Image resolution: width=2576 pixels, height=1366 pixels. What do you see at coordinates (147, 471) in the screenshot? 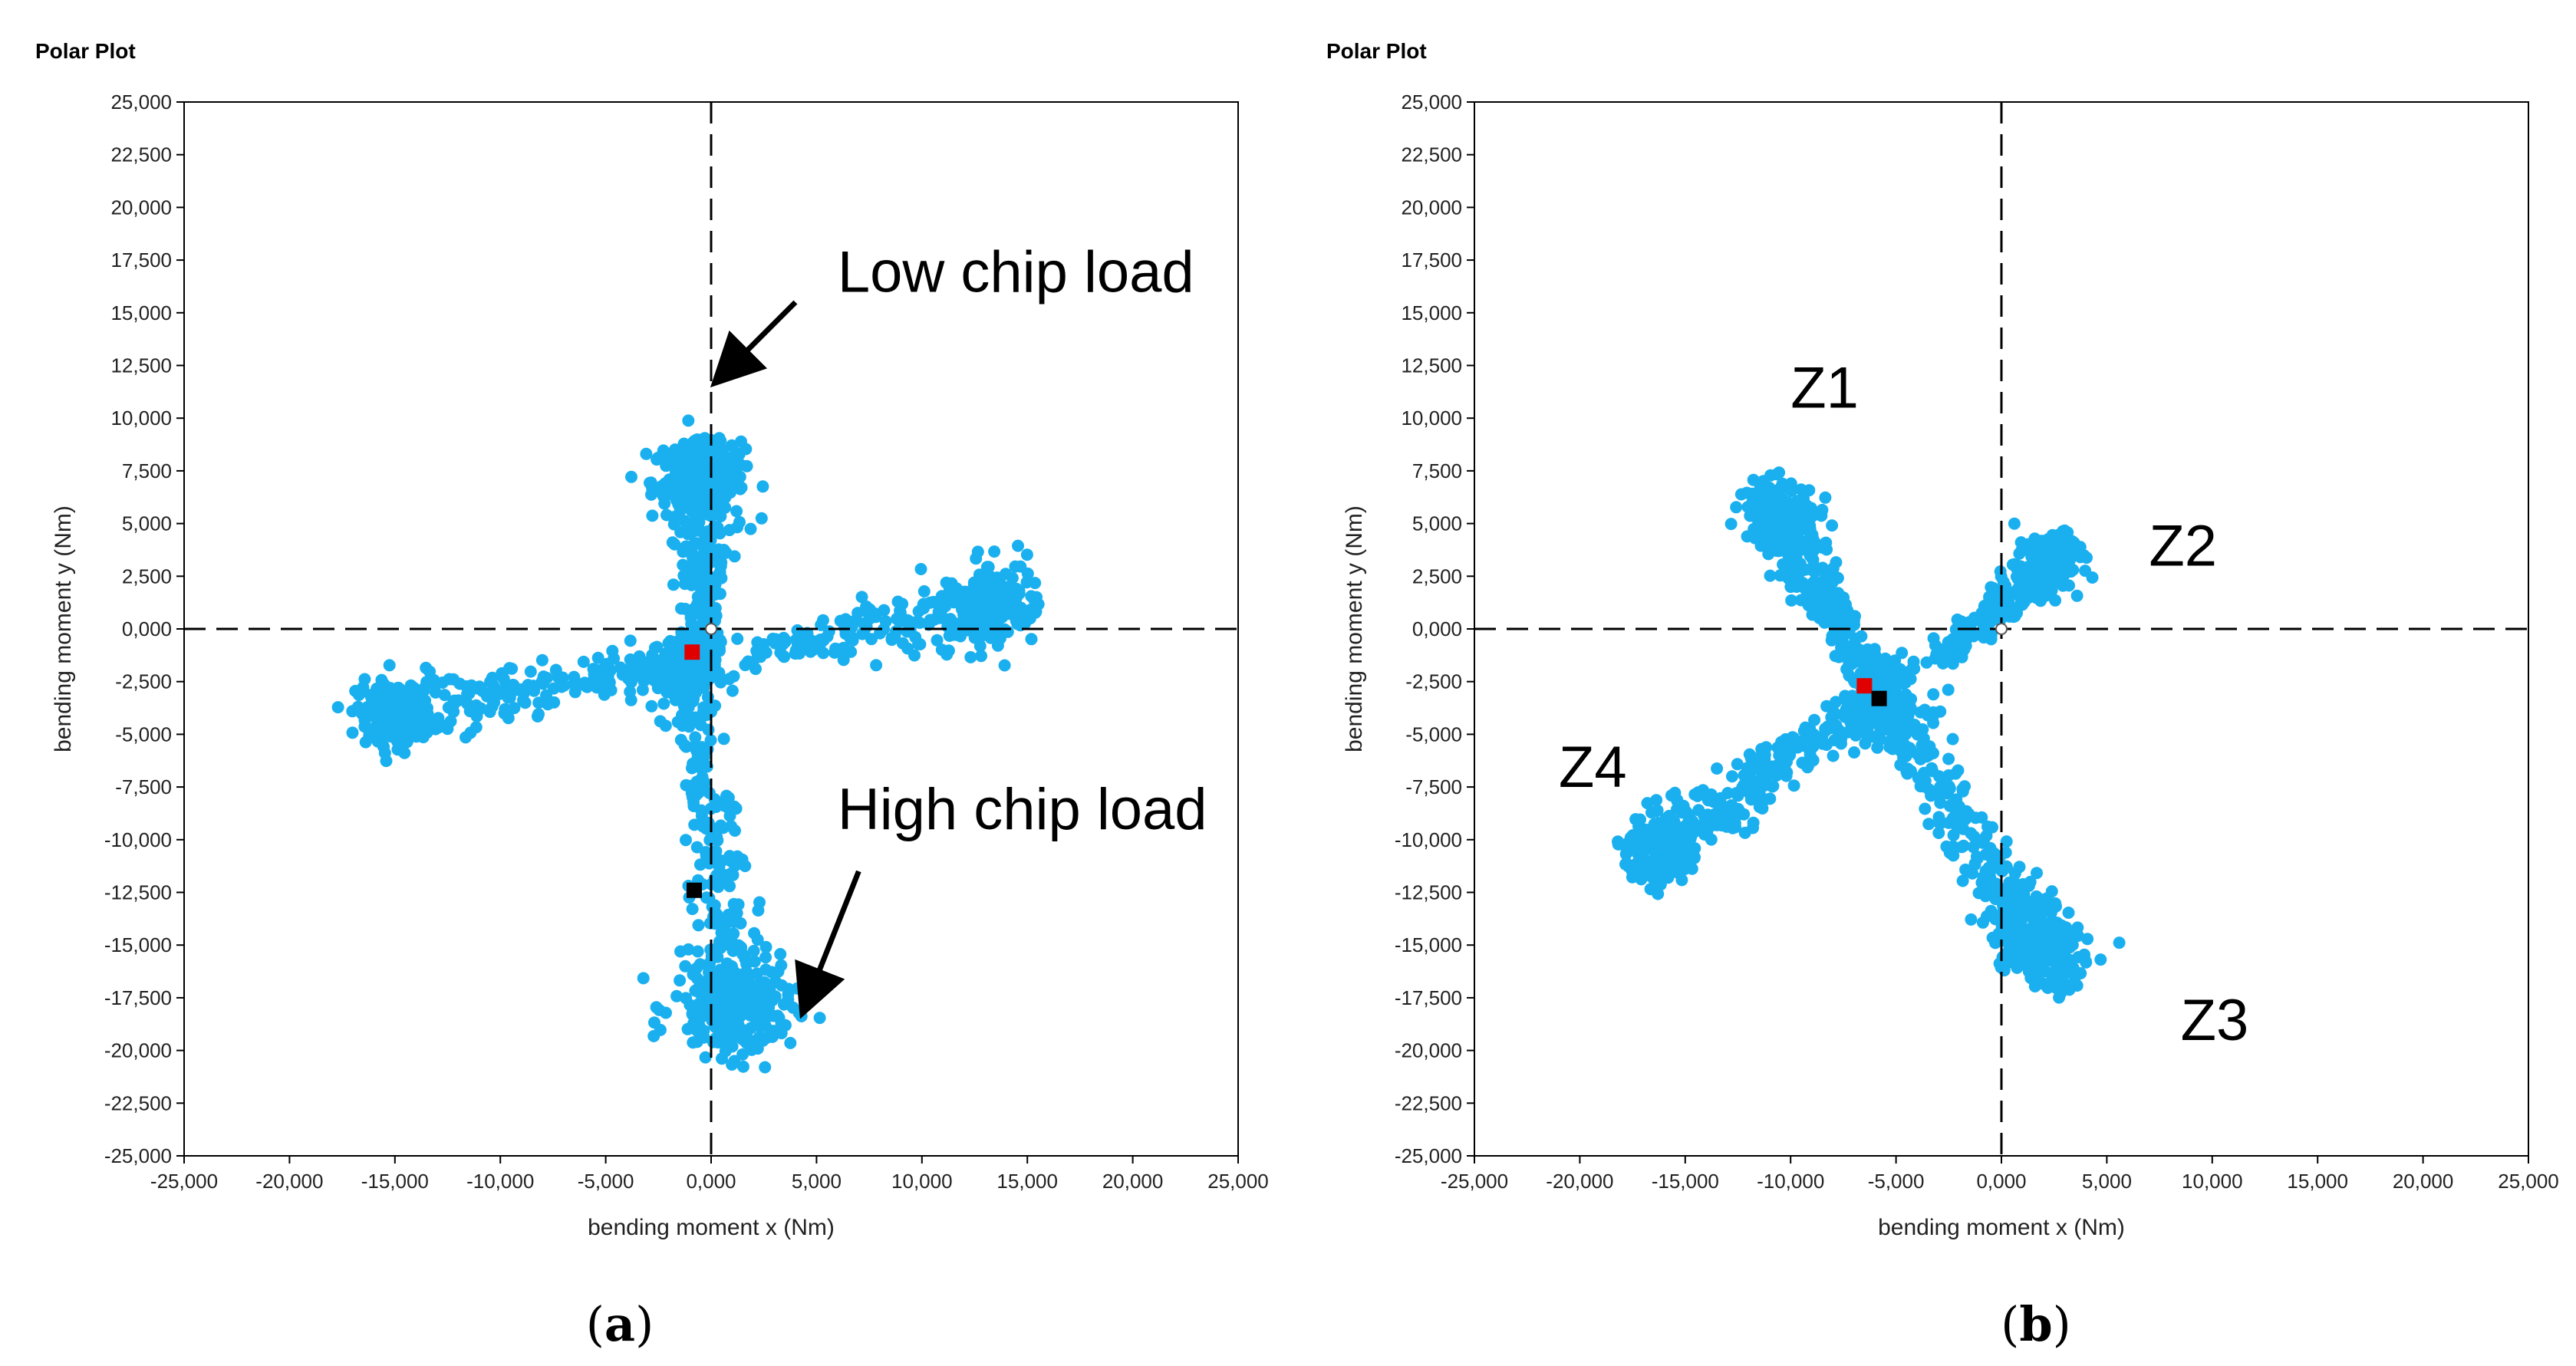
I see `panel-a-ytick-label: 7,500` at bounding box center [147, 471].